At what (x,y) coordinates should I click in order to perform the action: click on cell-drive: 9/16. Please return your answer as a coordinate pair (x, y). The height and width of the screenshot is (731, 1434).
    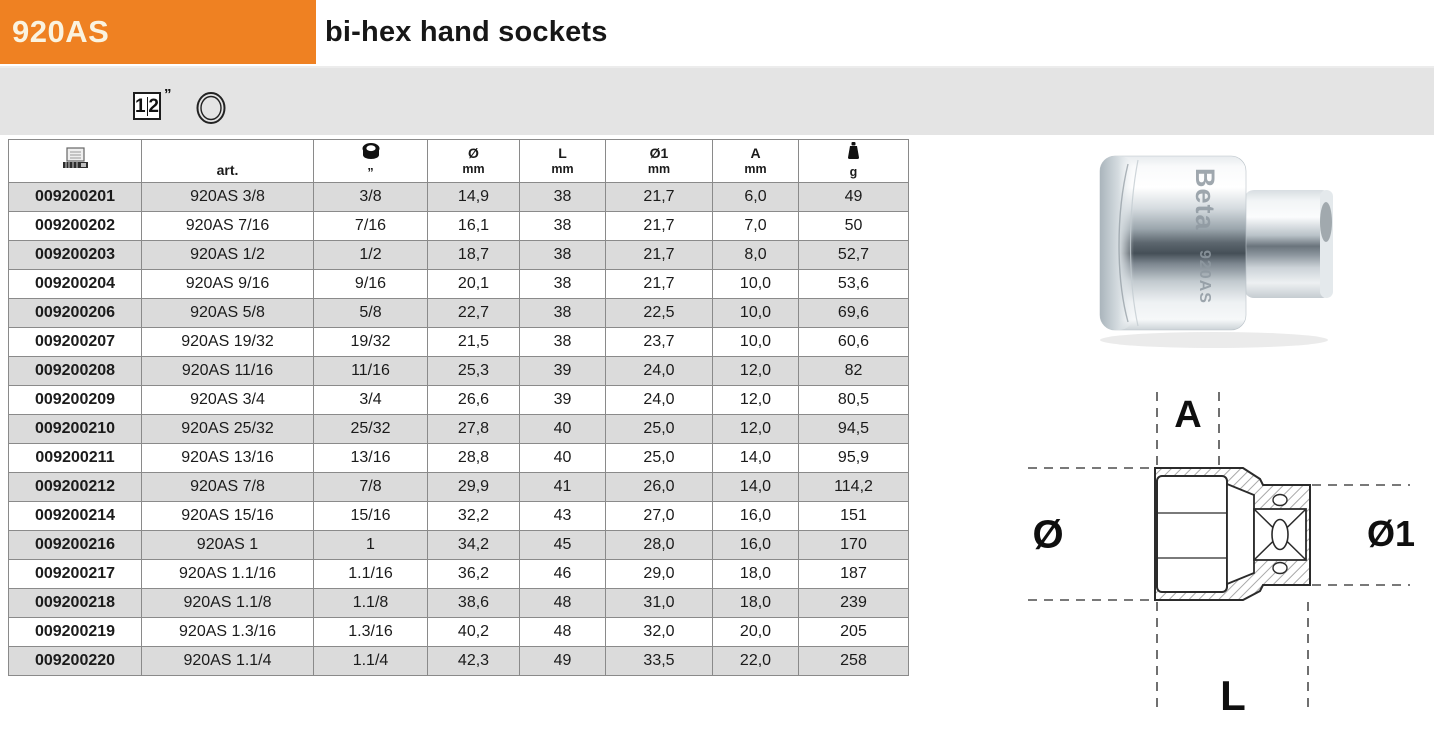
    Looking at the image, I should click on (370, 284).